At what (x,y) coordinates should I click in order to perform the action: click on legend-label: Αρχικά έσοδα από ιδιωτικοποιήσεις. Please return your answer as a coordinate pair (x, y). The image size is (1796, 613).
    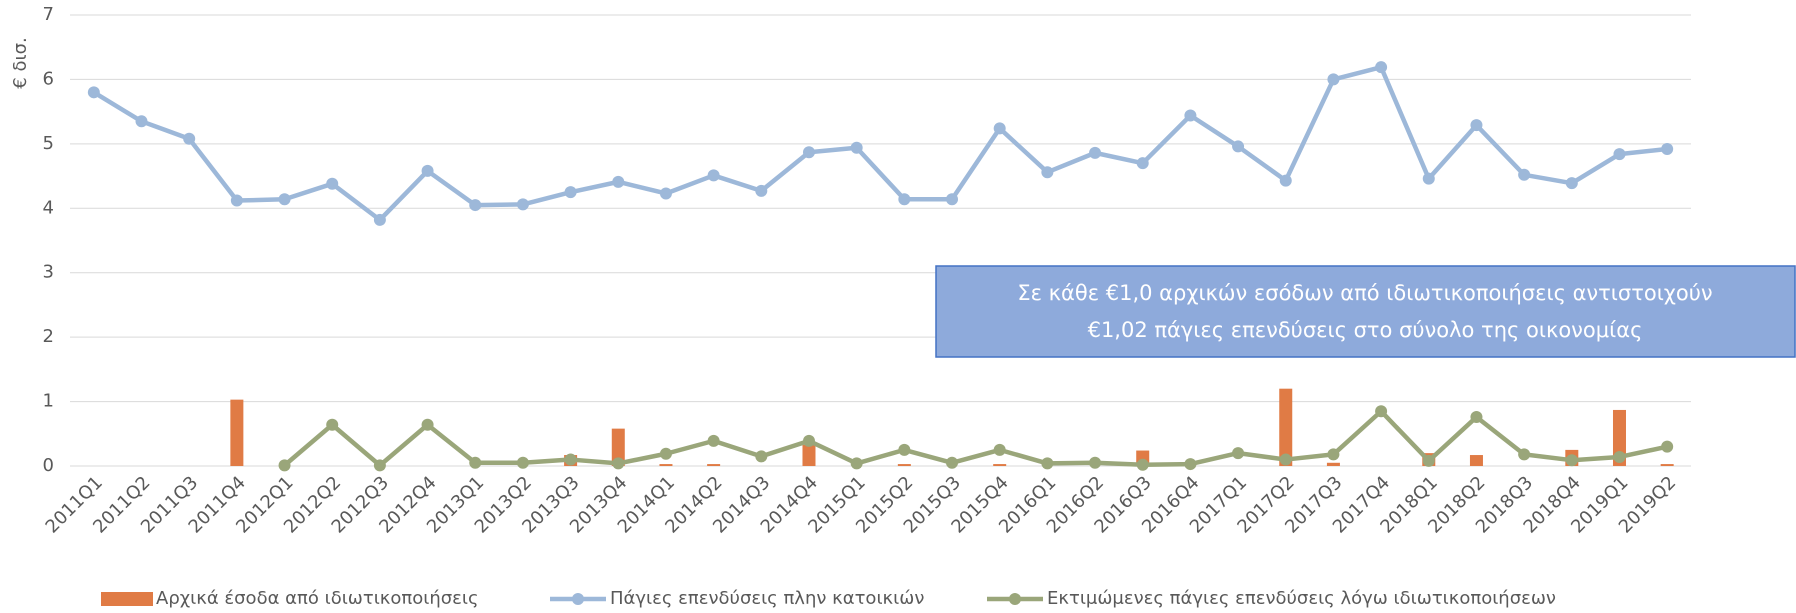
    Looking at the image, I should click on (317, 598).